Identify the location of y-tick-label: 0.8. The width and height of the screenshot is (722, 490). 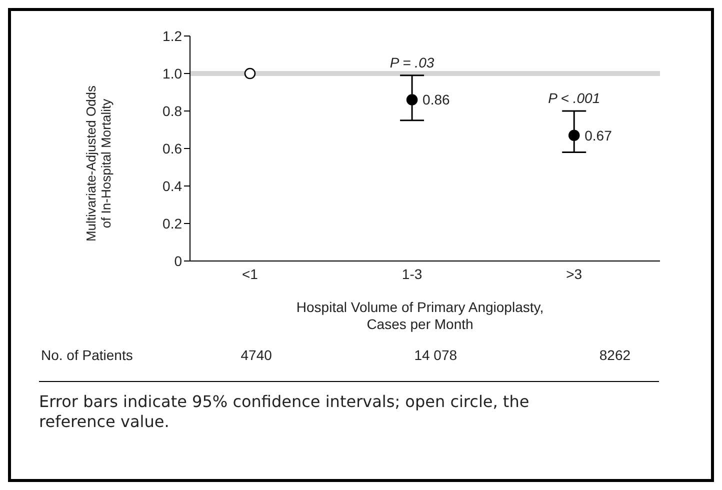
(172, 110).